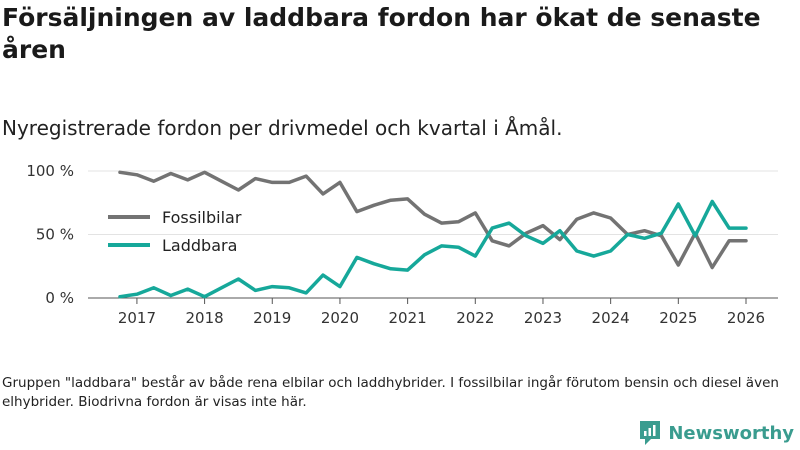 Image resolution: width=800 pixels, height=450 pixels. I want to click on y-tick-label: 50 %, so click(55, 235).